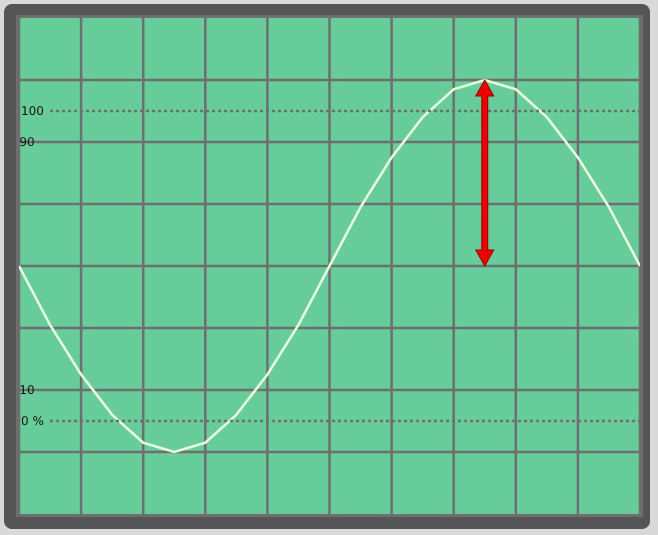 Image resolution: width=658 pixels, height=535 pixels. Describe the element at coordinates (32, 111) in the screenshot. I see `ref-line-label: 100` at that location.